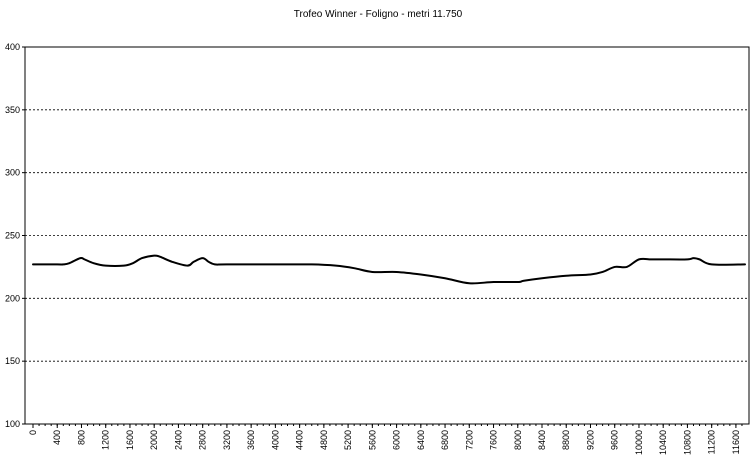  I want to click on x-tick-label: 7600, so click(494, 440).